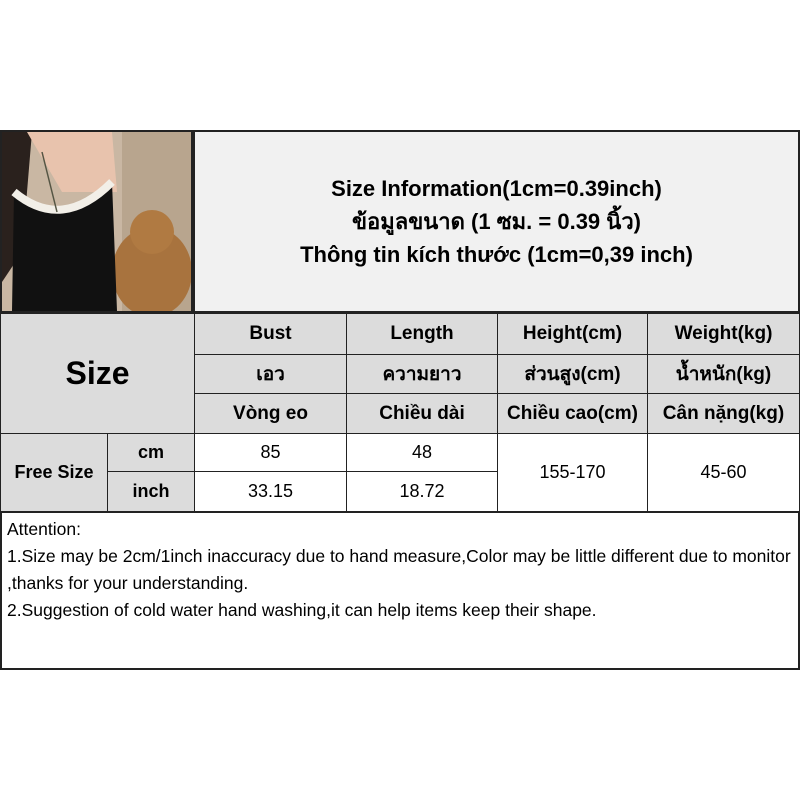 Image resolution: width=800 pixels, height=800 pixels. I want to click on bust-cm: 85, so click(270, 452).